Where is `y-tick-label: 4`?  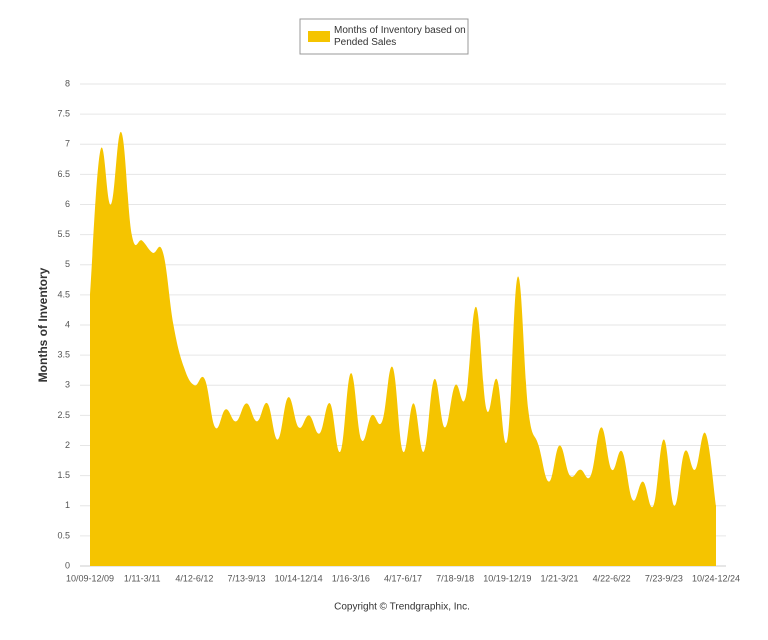
y-tick-label: 4 is located at coordinates (67, 324).